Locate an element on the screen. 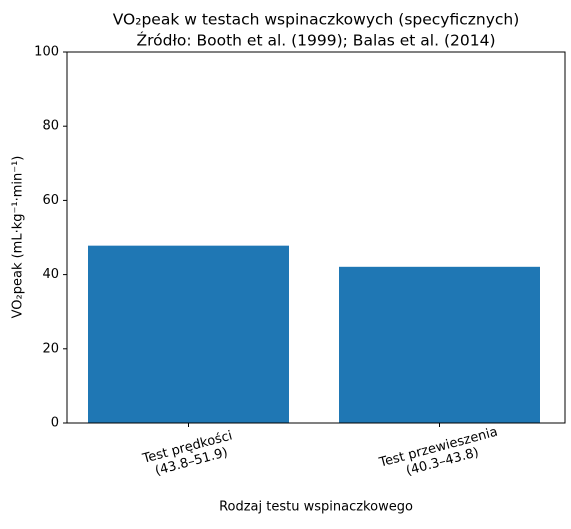 This screenshot has height=529, width=571. y-tick-label: 60 is located at coordinates (50, 200).